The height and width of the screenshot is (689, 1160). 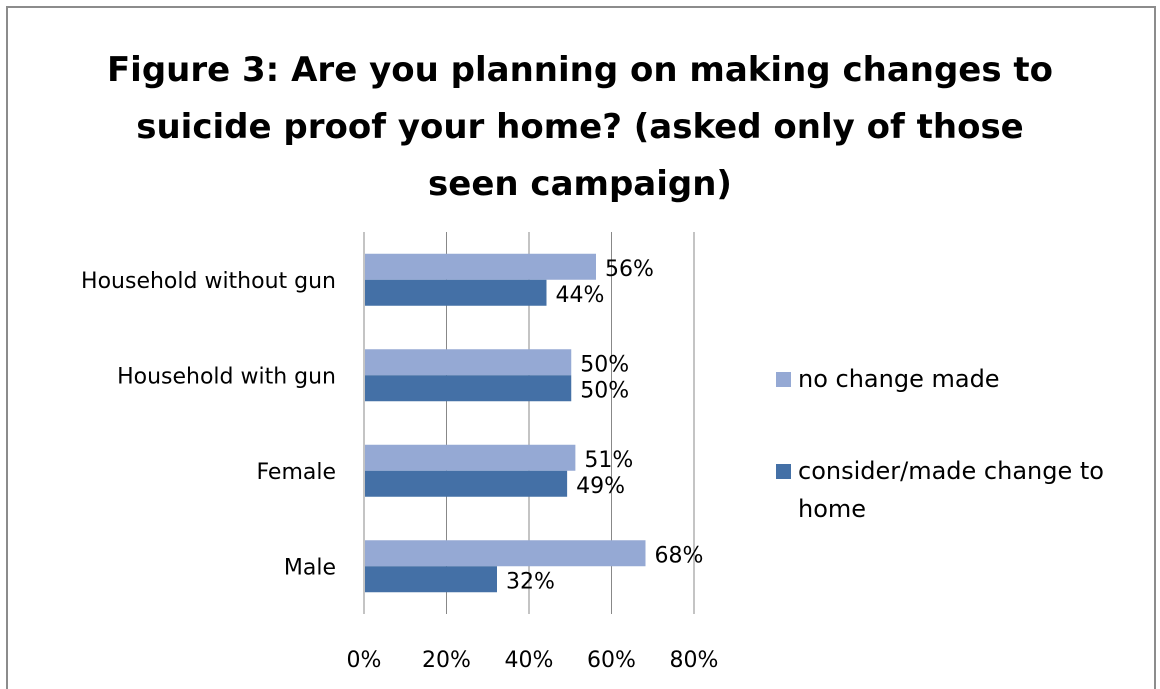 I want to click on legend-label: no change made, so click(x=899, y=379).